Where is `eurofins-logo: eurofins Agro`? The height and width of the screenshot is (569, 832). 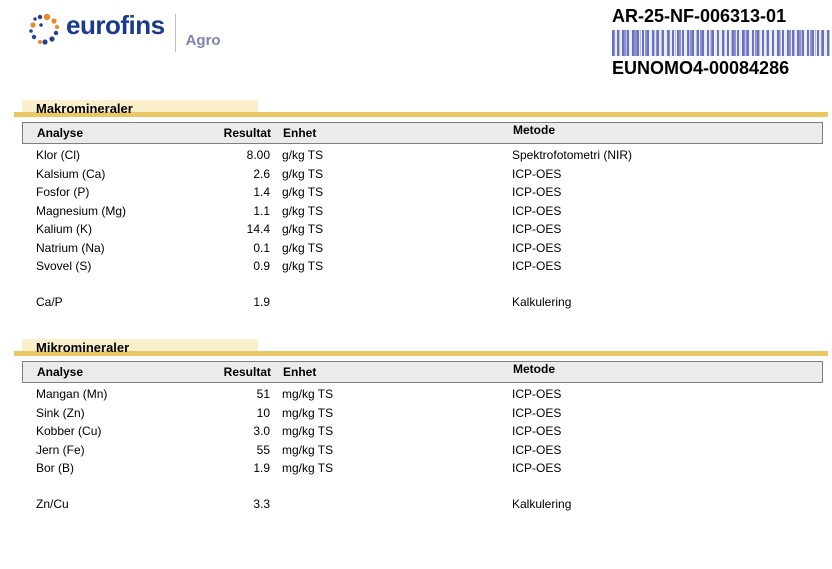 eurofins-logo: eurofins Agro is located at coordinates (124, 30).